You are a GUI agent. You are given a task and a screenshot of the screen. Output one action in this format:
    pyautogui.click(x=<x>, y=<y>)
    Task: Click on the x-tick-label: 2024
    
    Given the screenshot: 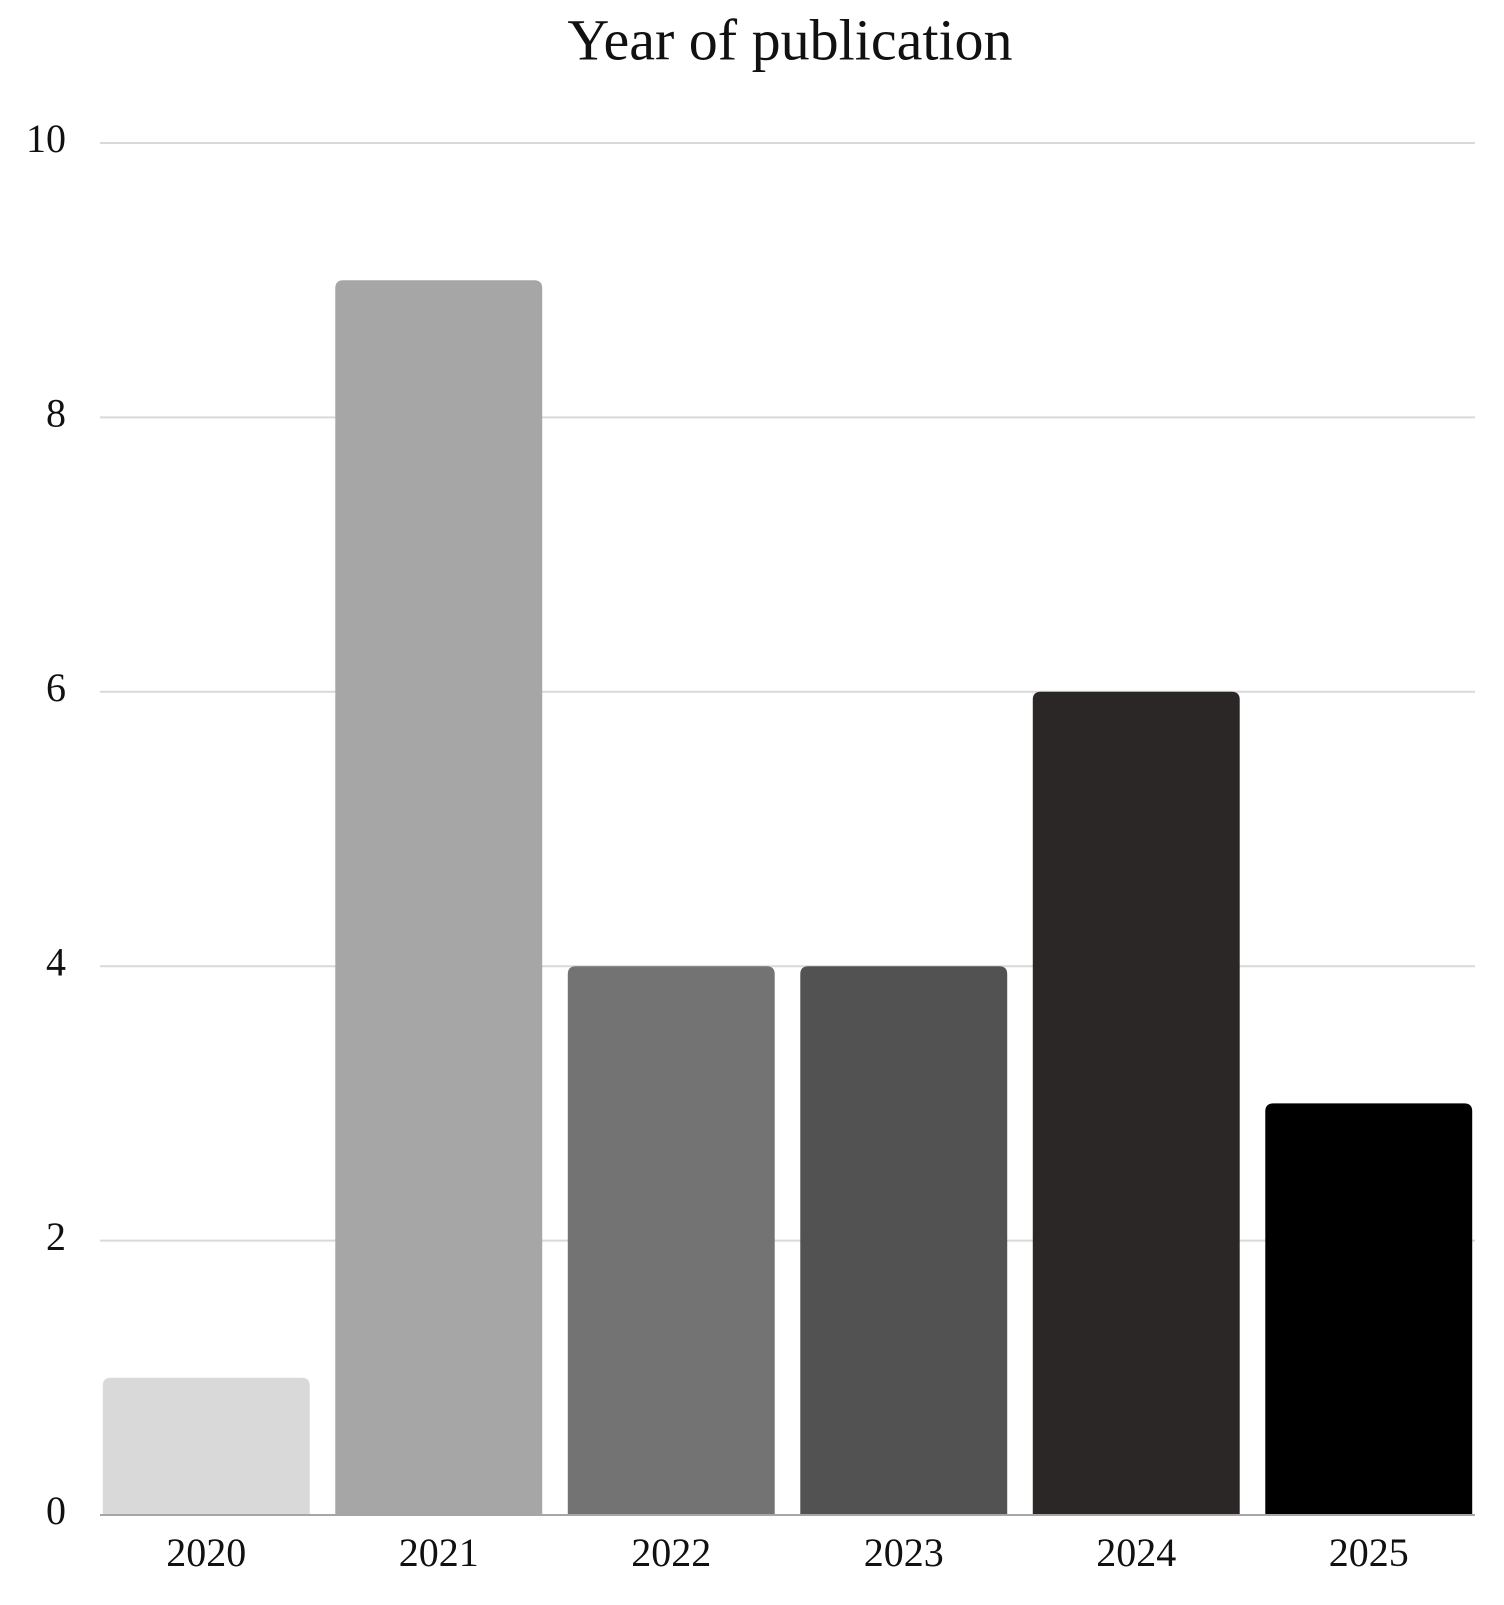 What is the action you would take?
    pyautogui.click(x=1136, y=1552)
    